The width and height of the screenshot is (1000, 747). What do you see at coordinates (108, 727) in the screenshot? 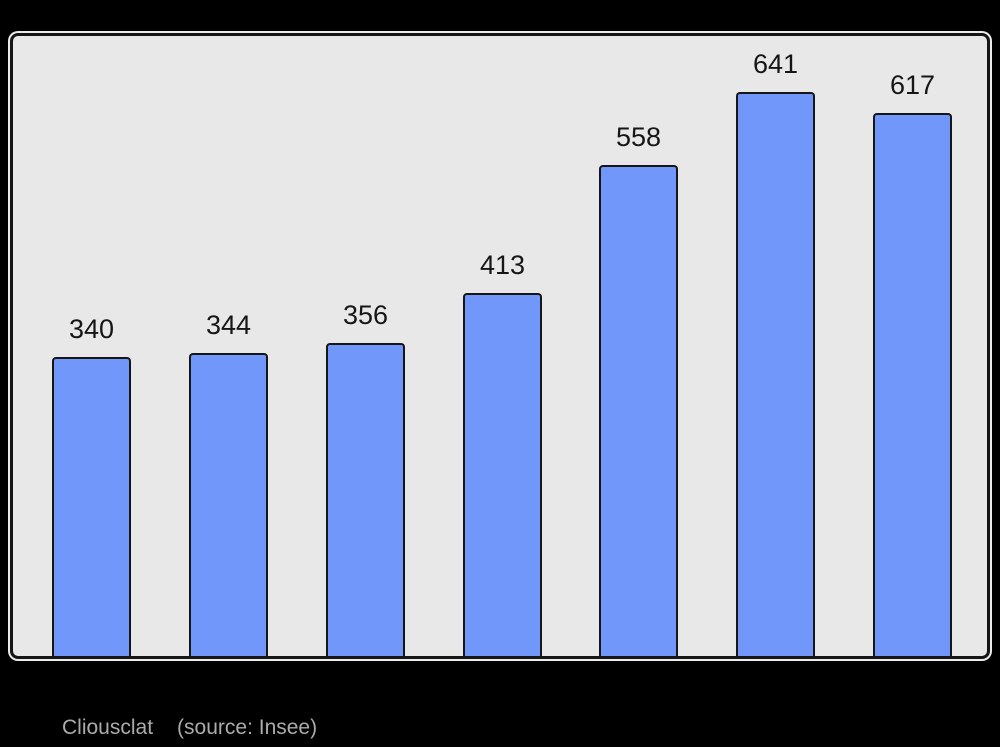
I see `commune-name: Cliousclat` at bounding box center [108, 727].